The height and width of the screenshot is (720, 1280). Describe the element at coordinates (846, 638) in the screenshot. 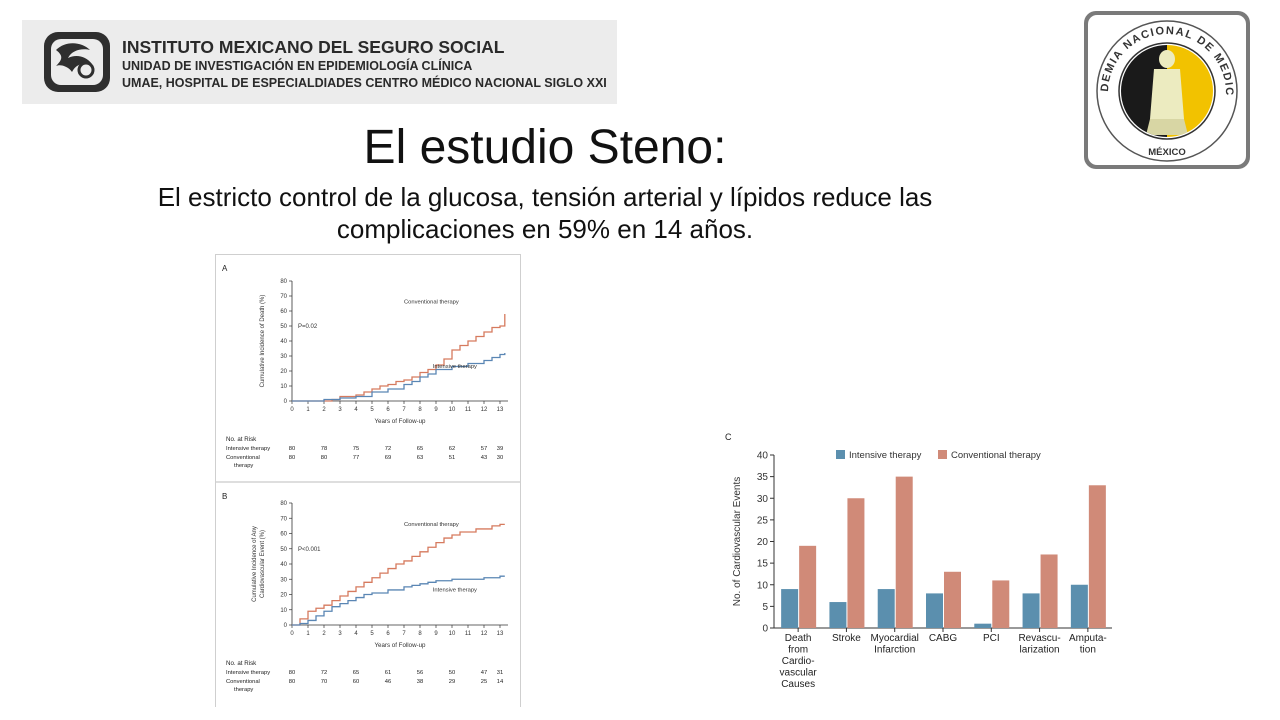

I see `category-label: Stroke` at that location.